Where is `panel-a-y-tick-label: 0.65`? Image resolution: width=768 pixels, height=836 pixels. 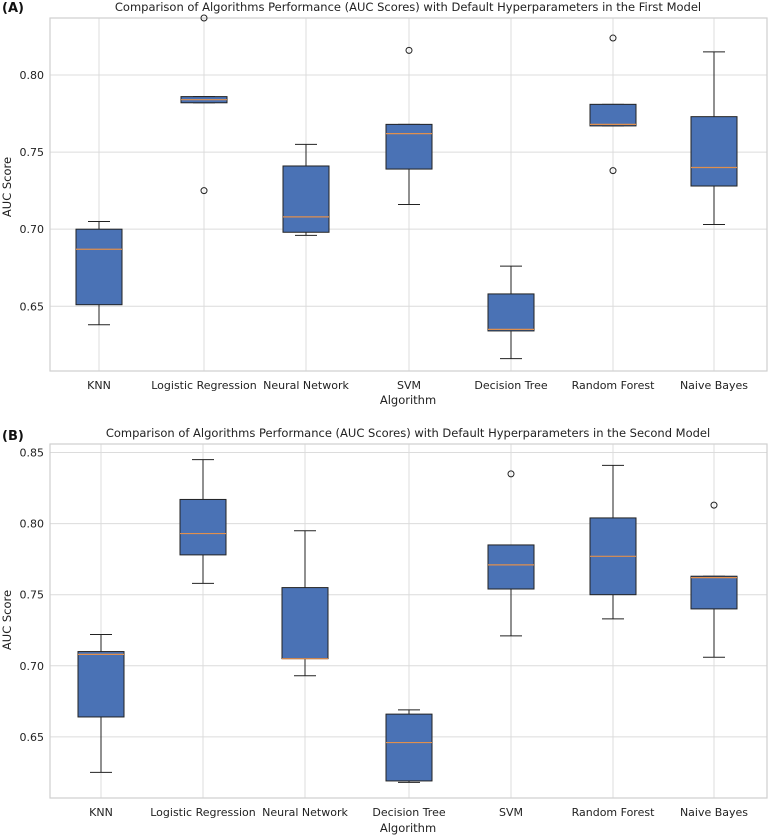
panel-a-y-tick-label: 0.65 is located at coordinates (32, 306).